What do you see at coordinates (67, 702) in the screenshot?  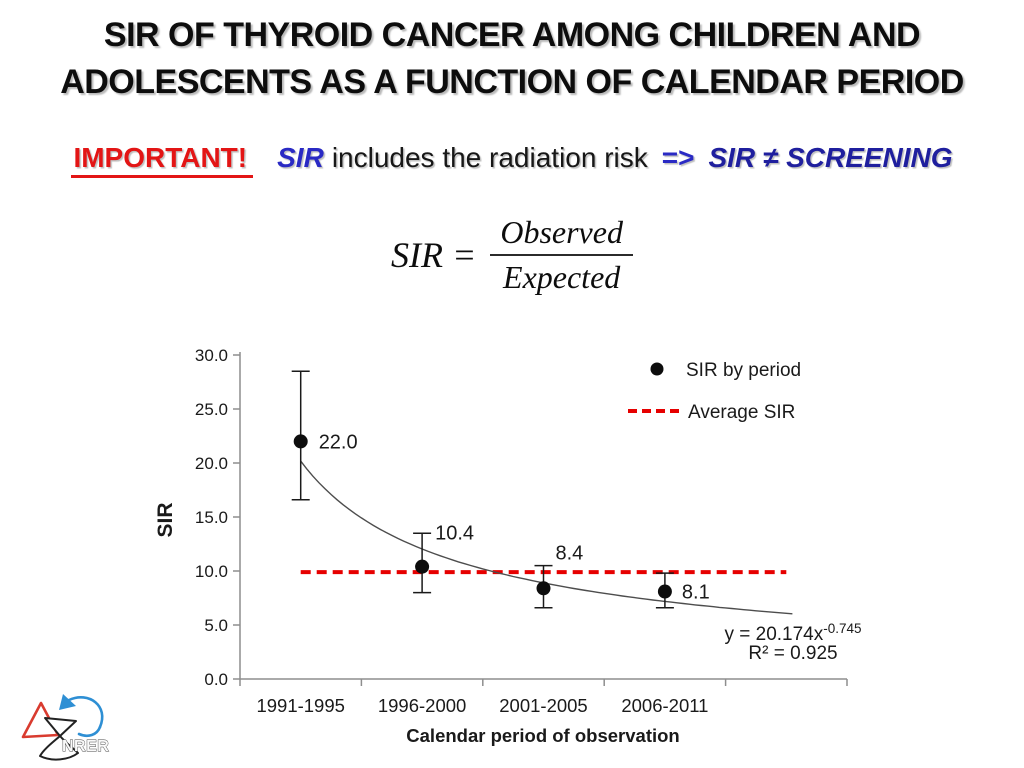 I see `logo-blue-arrowhead` at bounding box center [67, 702].